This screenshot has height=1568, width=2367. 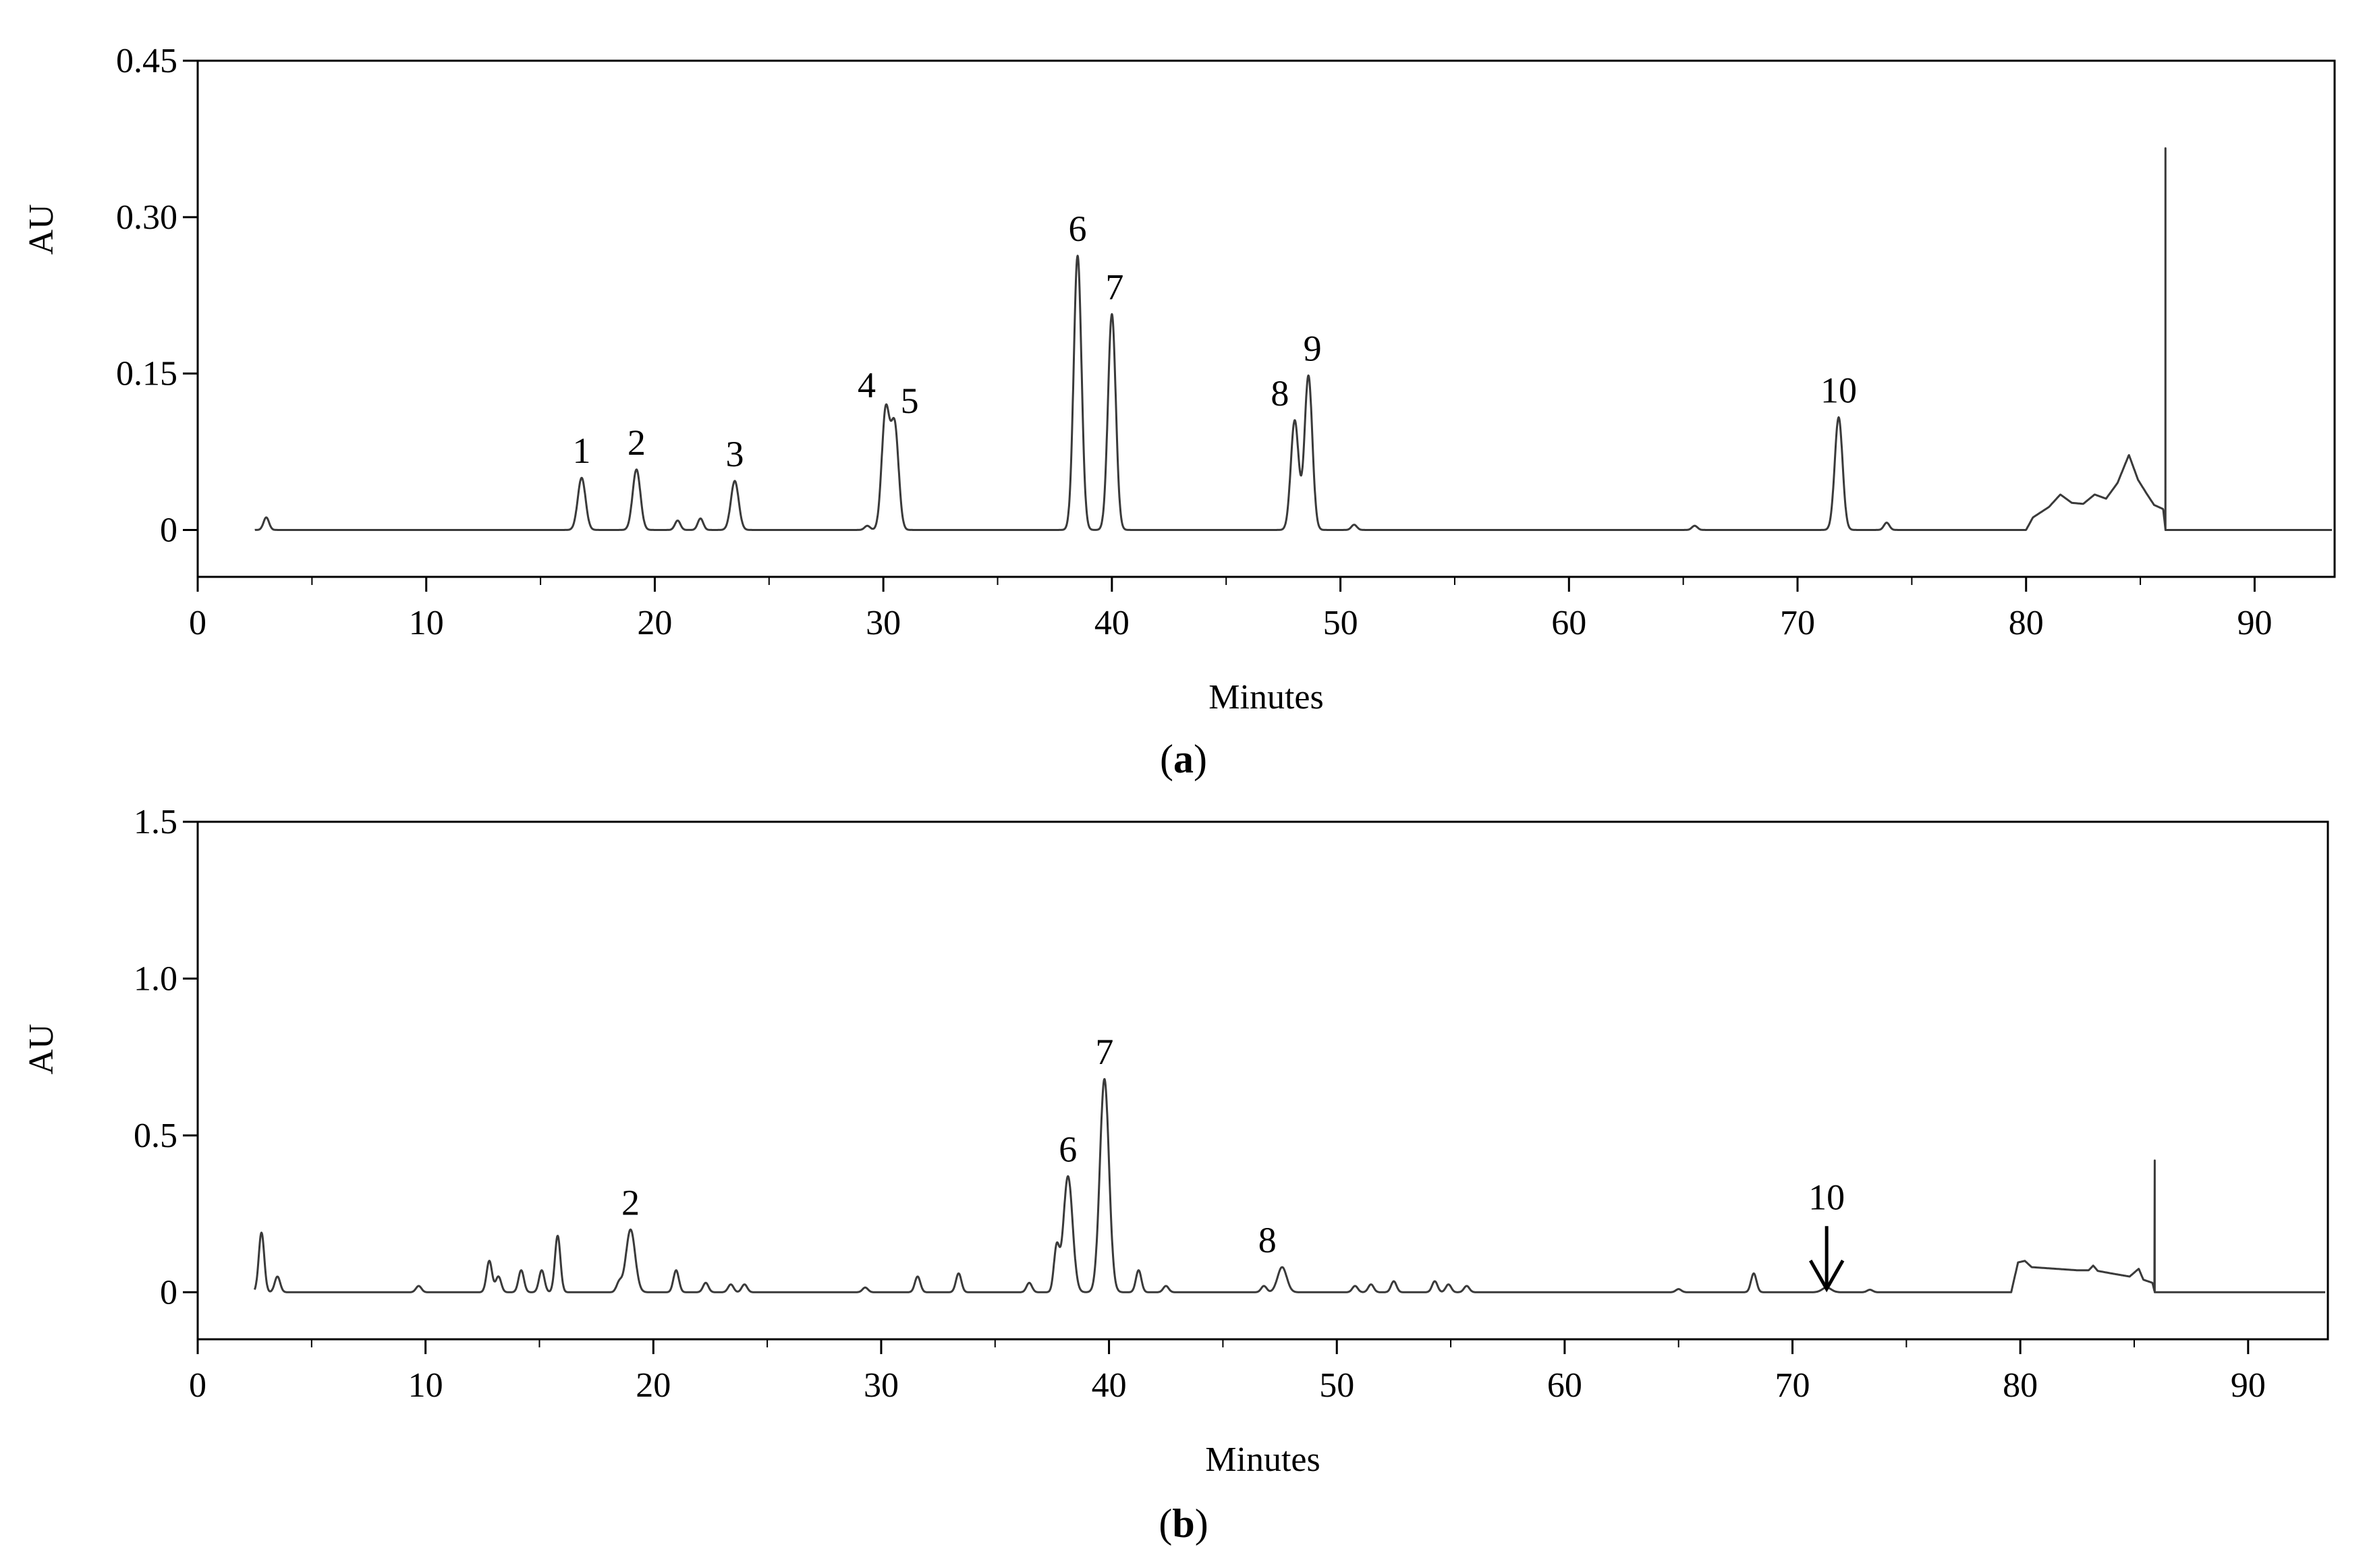 What do you see at coordinates (425, 1385) in the screenshot?
I see `panel-b-x-tick-label: 10` at bounding box center [425, 1385].